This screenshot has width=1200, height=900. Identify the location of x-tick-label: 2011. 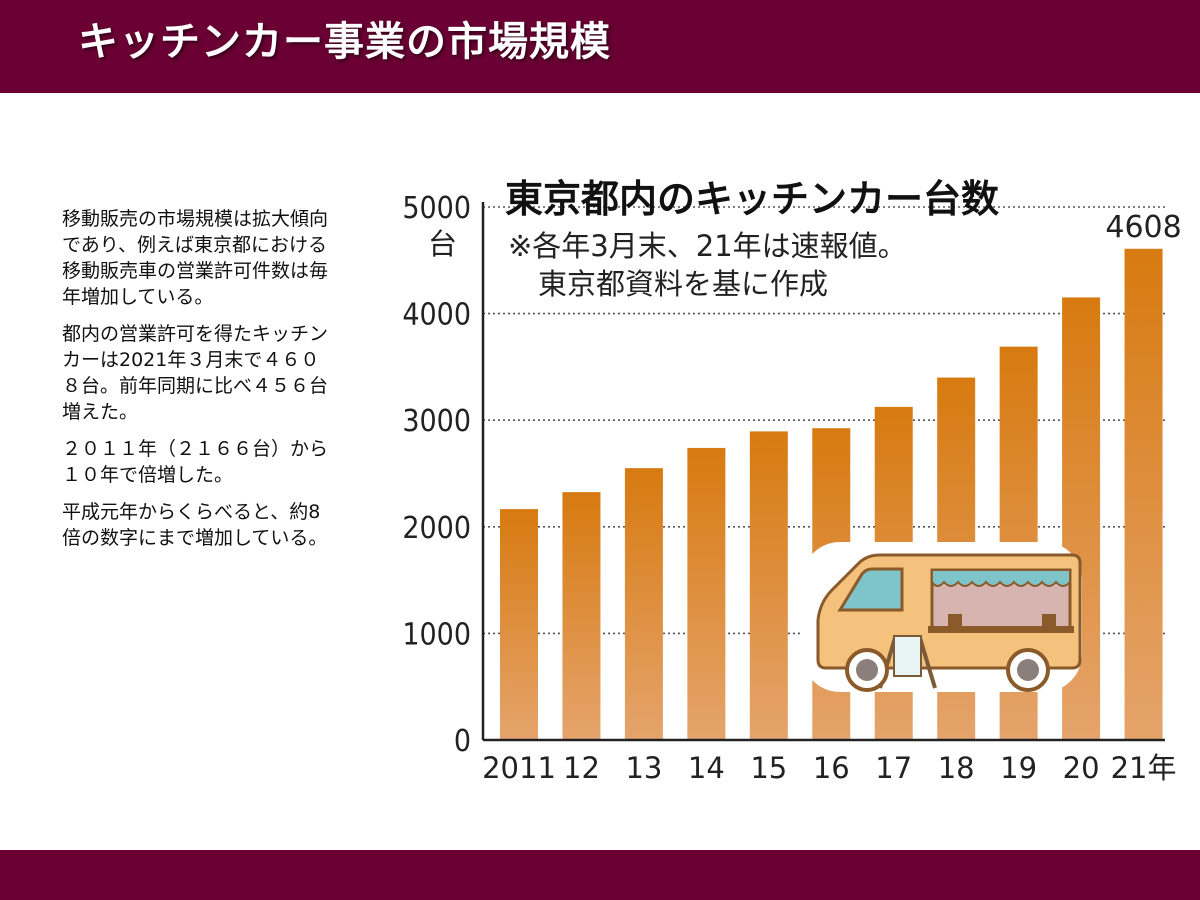
(519, 768).